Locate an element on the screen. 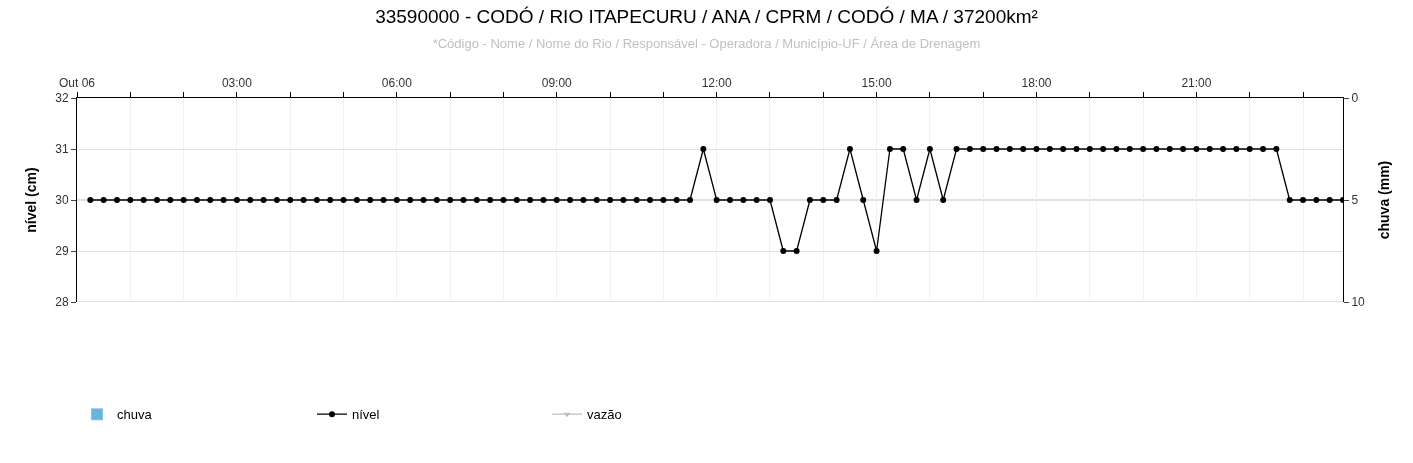 The width and height of the screenshot is (1413, 463). y2-tick-label: 0 is located at coordinates (1355, 98).